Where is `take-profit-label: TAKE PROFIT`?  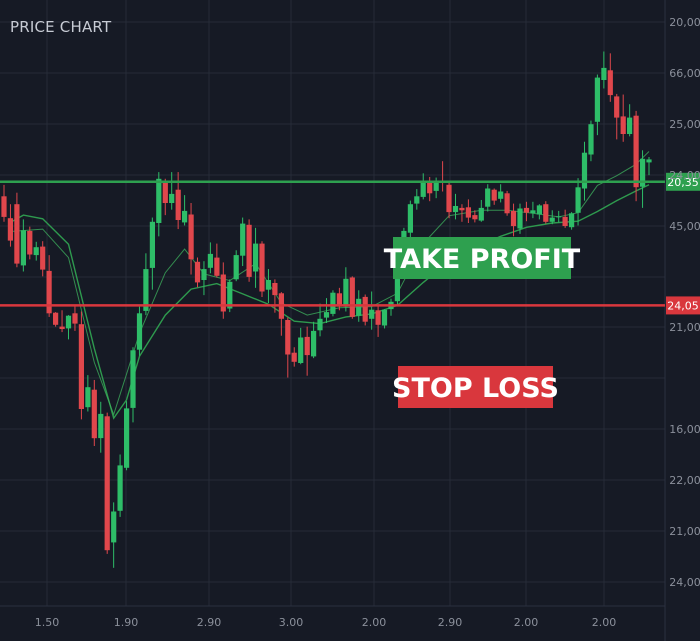 take-profit-label: TAKE PROFIT is located at coordinates (482, 259).